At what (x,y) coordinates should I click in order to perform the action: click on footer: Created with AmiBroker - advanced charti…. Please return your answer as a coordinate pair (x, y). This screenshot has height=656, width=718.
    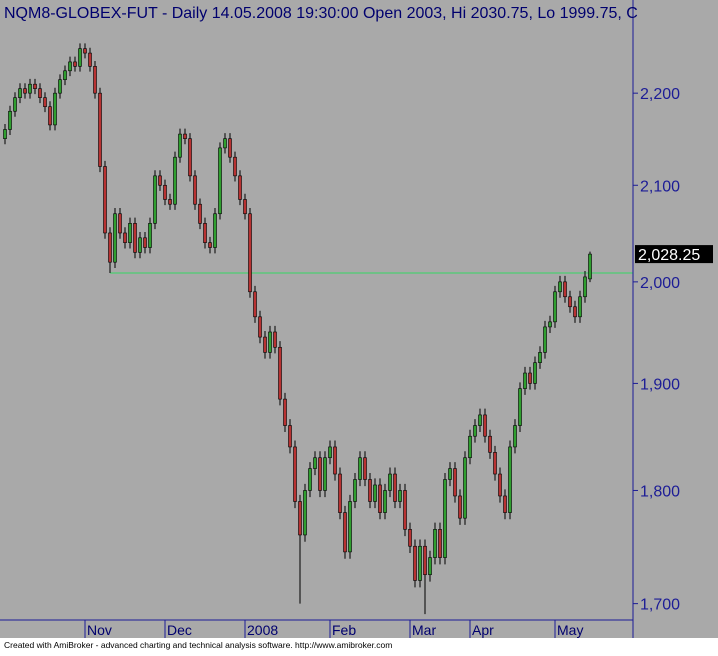
    Looking at the image, I should click on (198, 645).